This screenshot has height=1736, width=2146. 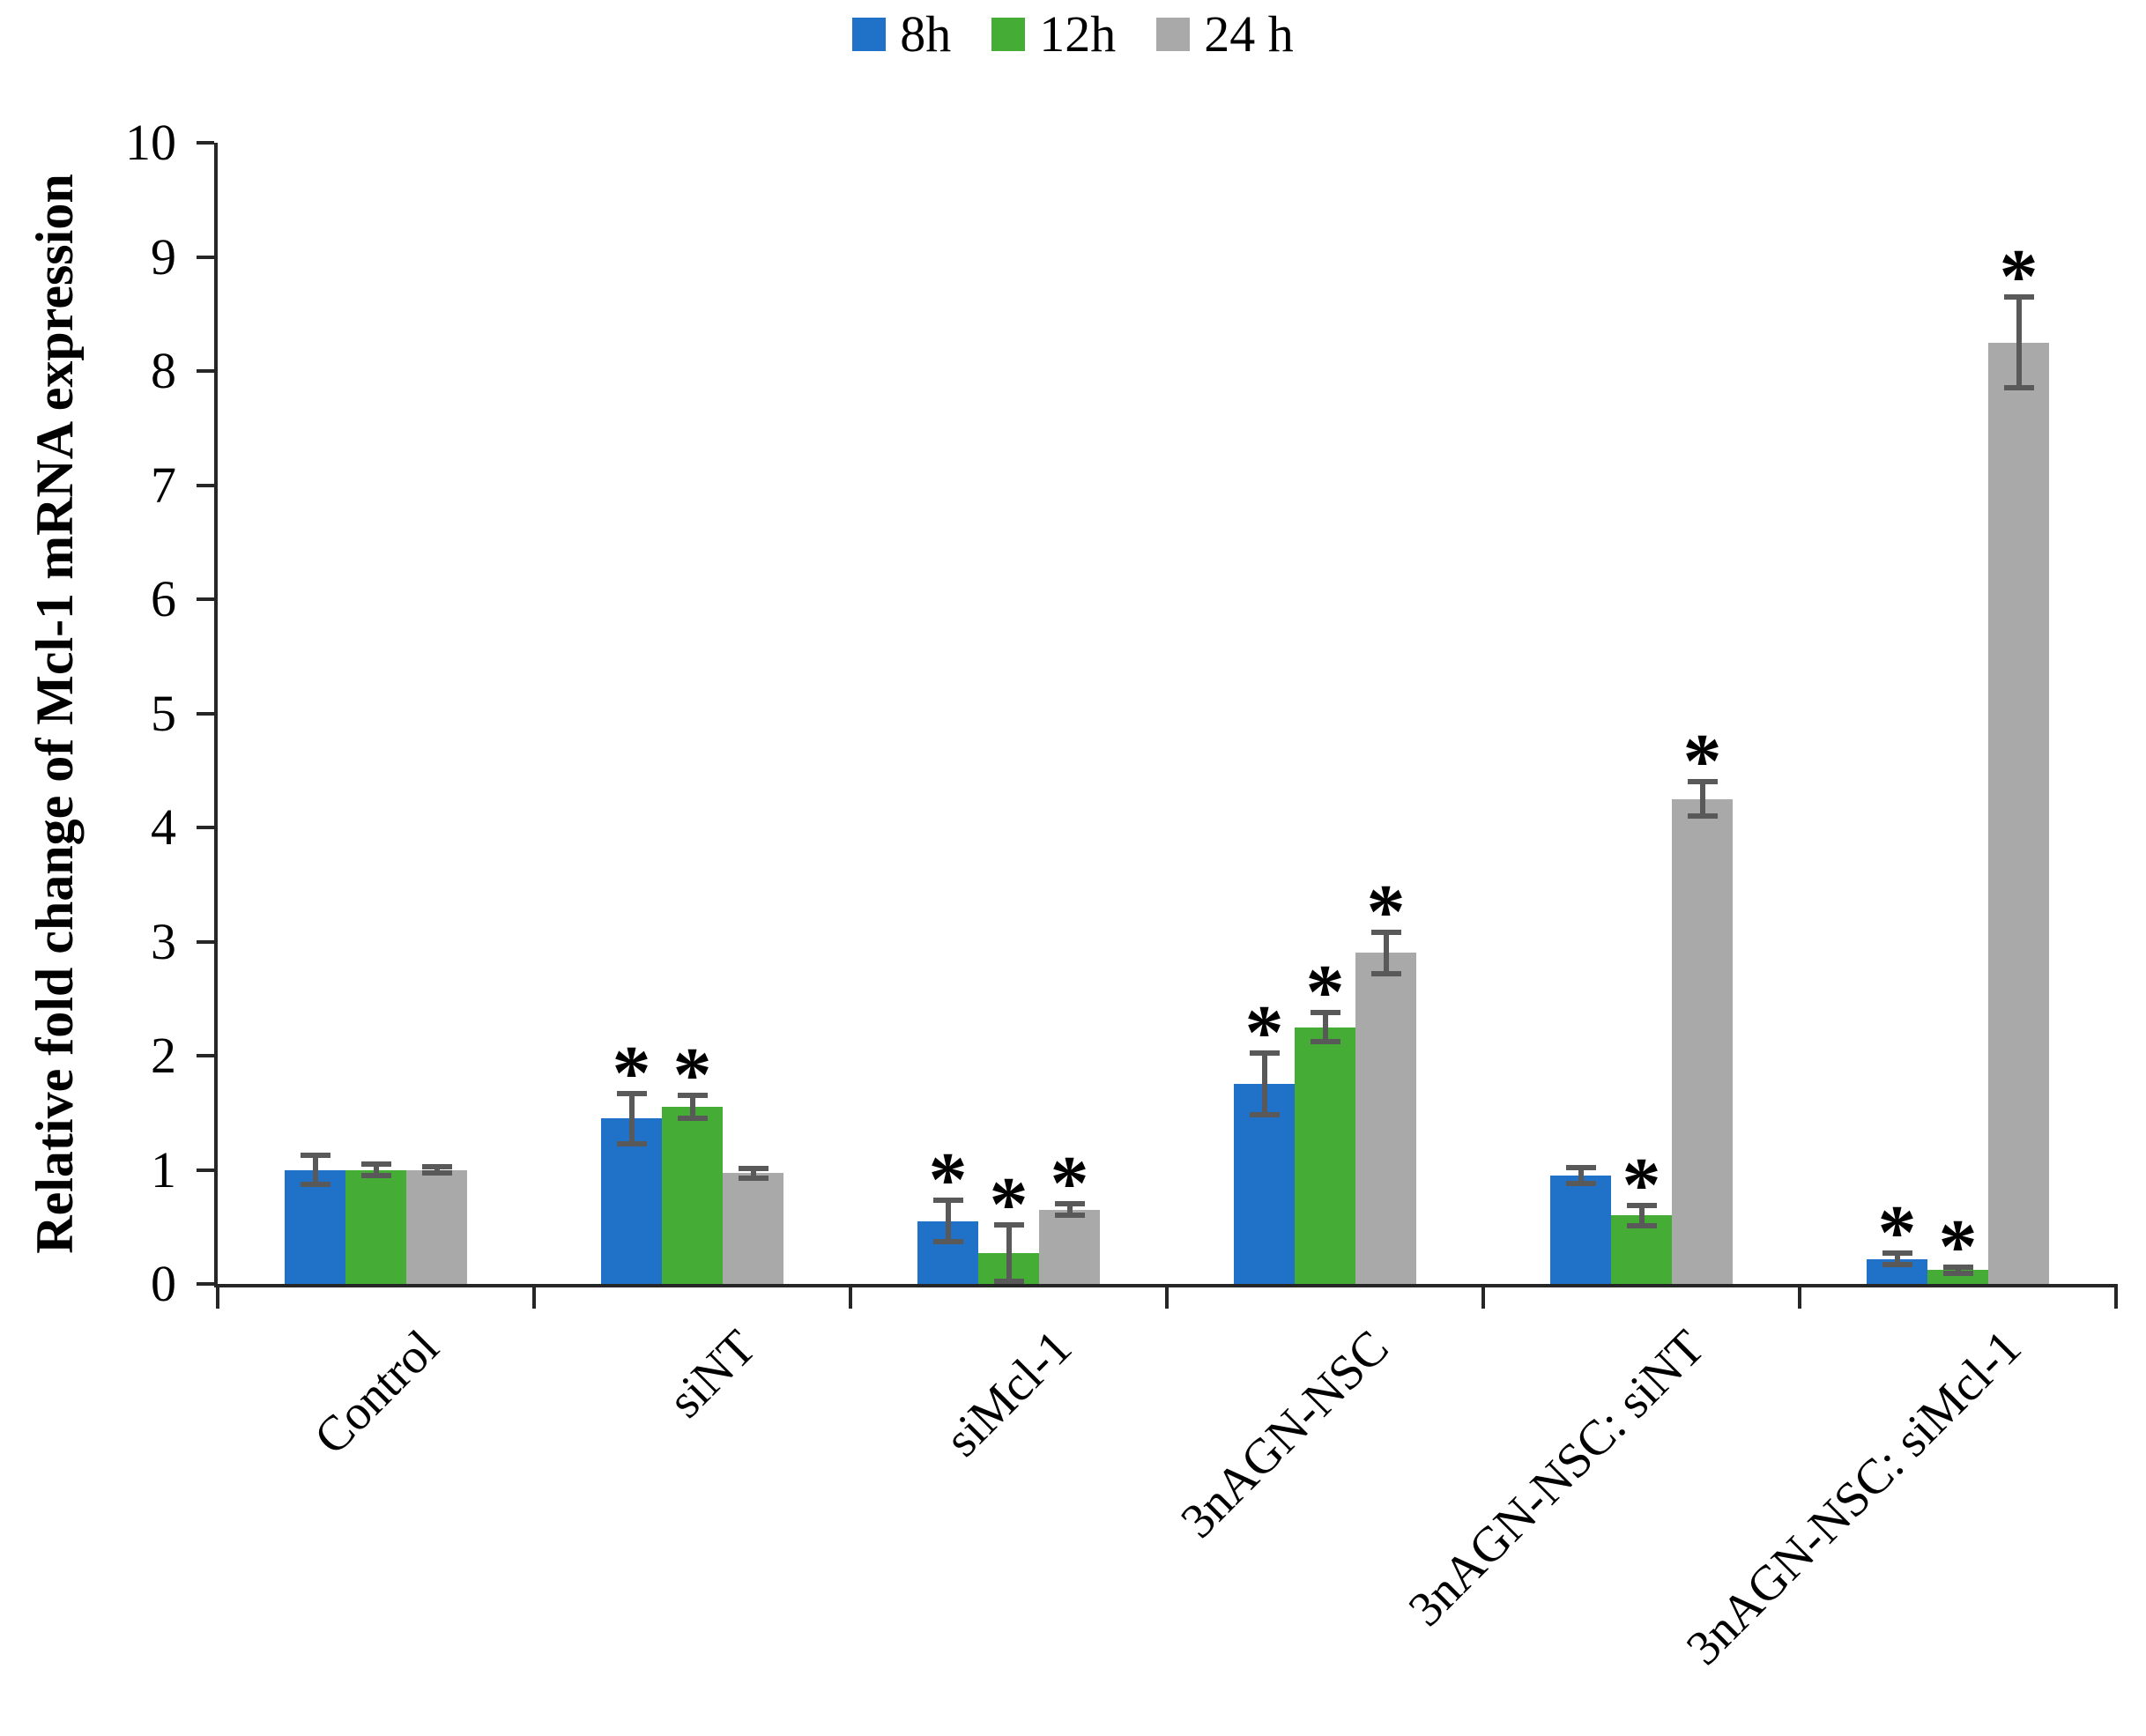 I want to click on bar-8h-3nagn-nsc-sint, so click(x=1580, y=1229).